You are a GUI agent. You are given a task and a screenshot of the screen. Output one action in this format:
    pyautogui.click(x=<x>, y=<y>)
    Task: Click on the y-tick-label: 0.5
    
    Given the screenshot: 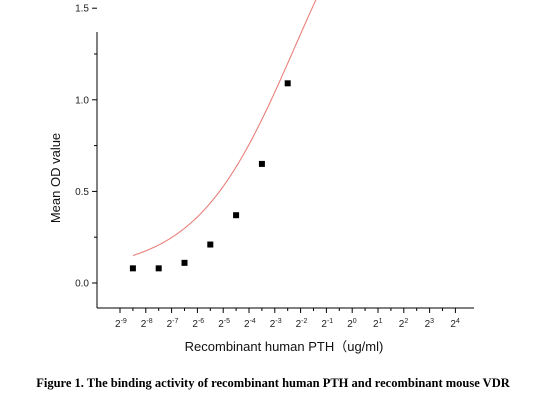 What is the action you would take?
    pyautogui.click(x=82, y=192)
    